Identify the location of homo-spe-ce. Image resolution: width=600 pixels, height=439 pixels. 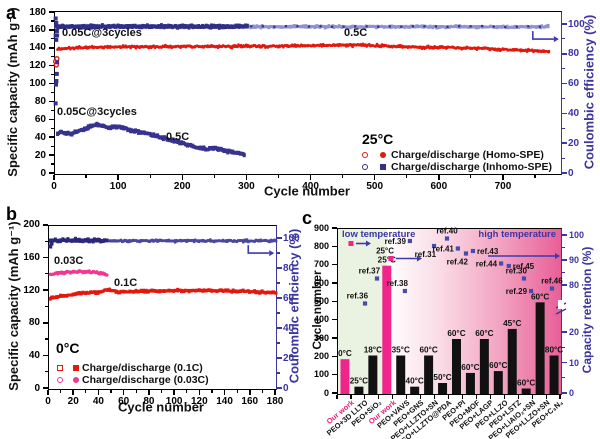
(261, 28).